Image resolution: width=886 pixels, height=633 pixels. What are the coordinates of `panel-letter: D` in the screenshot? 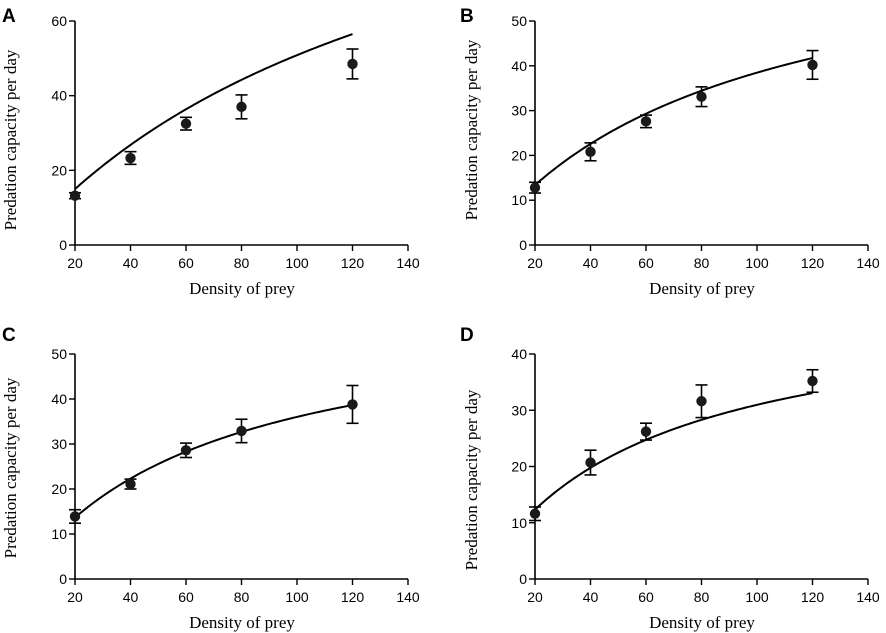 It's located at (467, 335).